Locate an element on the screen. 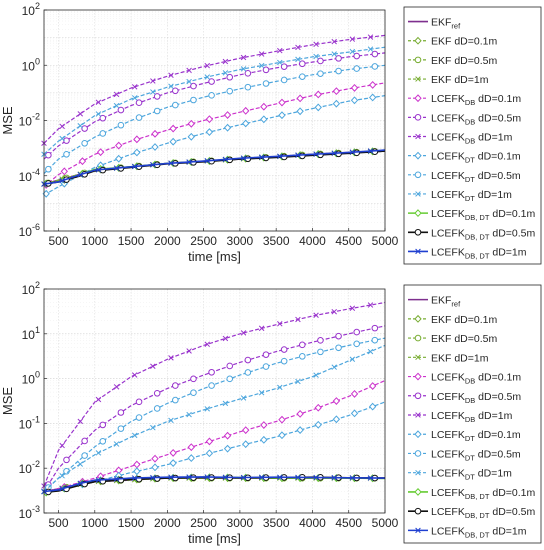 The width and height of the screenshot is (544, 550). y-tick-exp: 2 is located at coordinates (37, 285).